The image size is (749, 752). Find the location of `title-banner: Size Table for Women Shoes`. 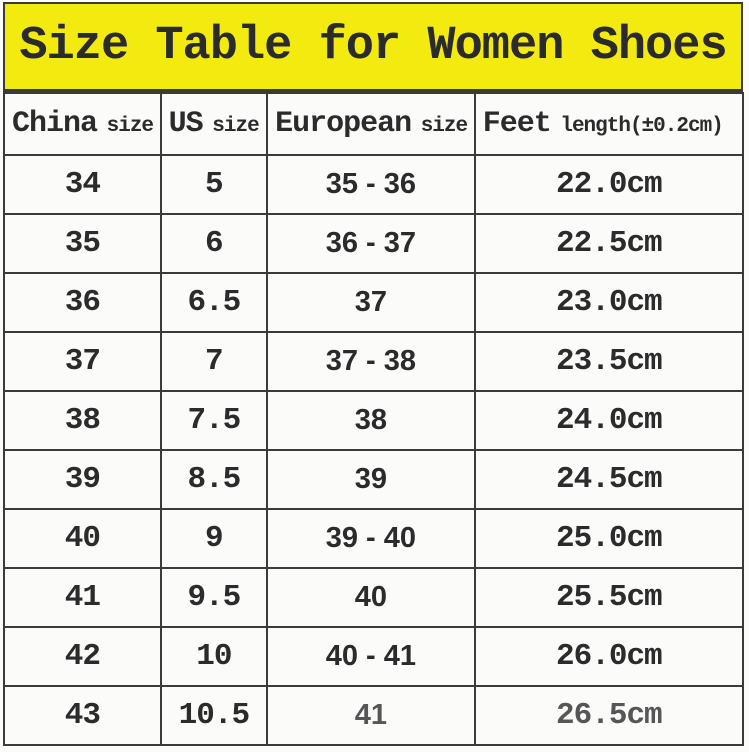

title-banner: Size Table for Women Shoes is located at coordinates (373, 47).